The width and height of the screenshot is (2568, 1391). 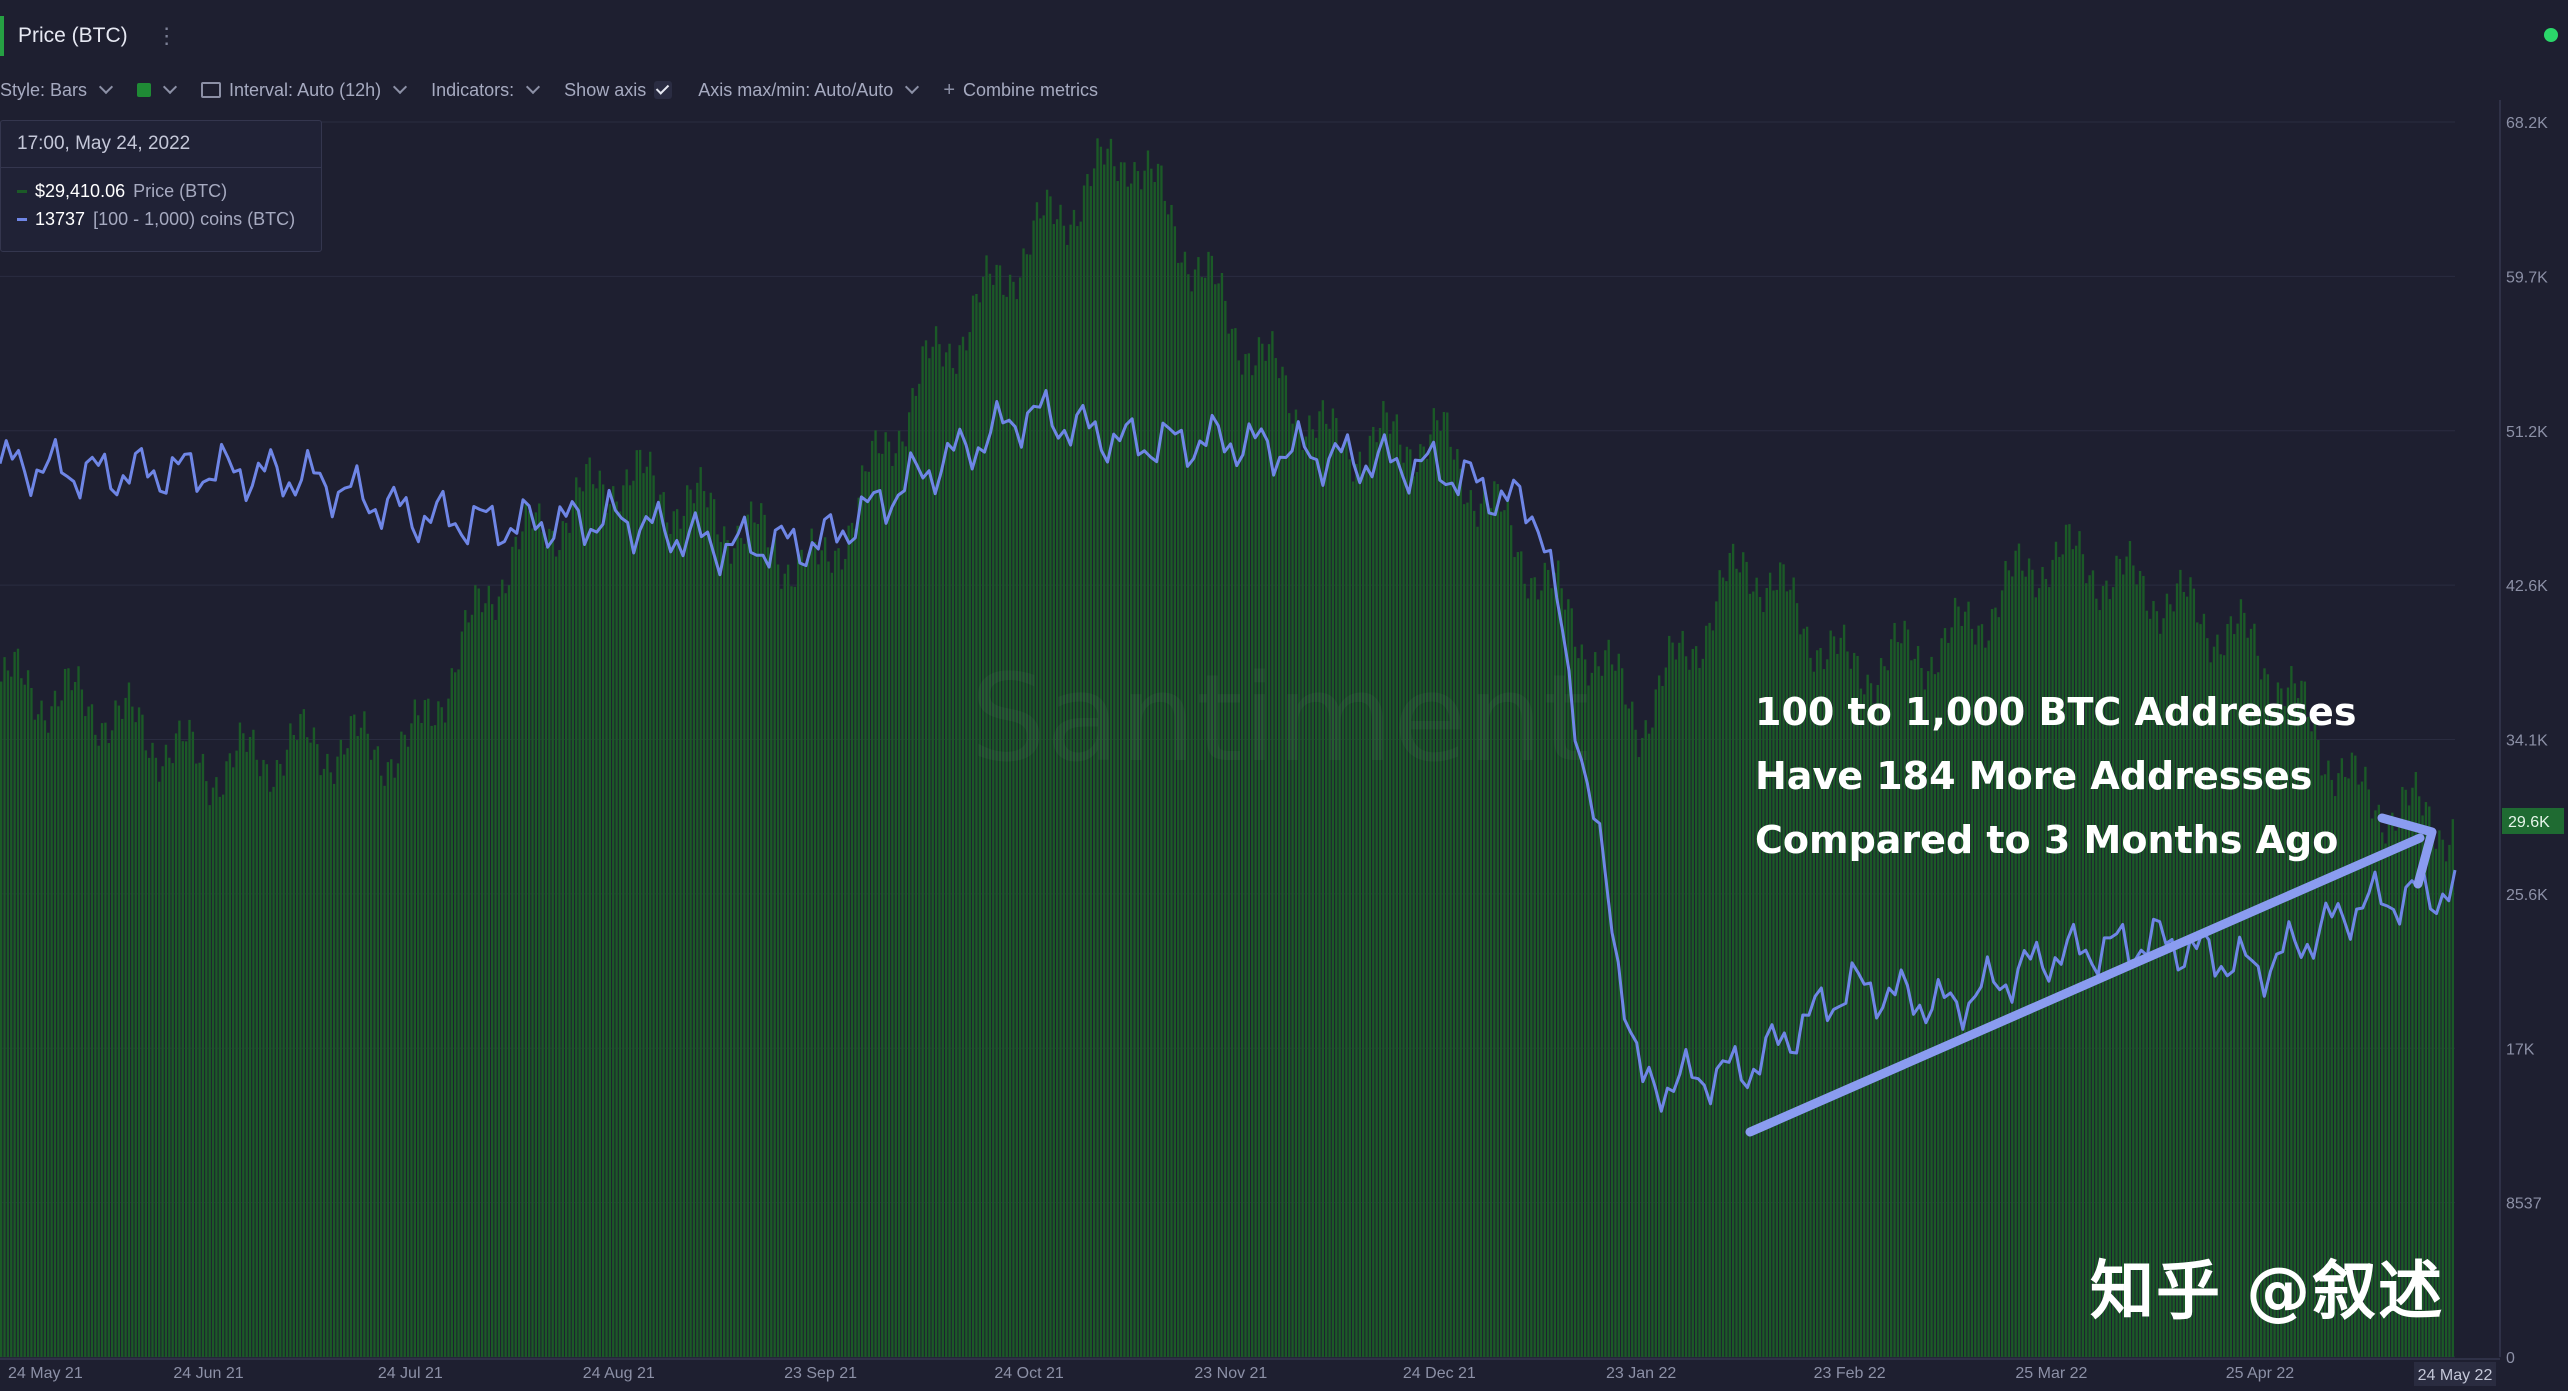 What do you see at coordinates (304, 90) in the screenshot?
I see `interval-dropdown: Interval: Auto (12h)` at bounding box center [304, 90].